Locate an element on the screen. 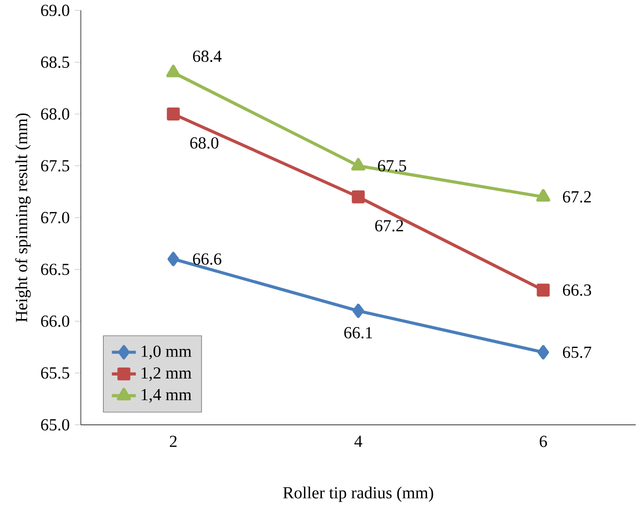 This screenshot has width=636, height=507. y-tick-label: 65.5 is located at coordinates (55, 373).